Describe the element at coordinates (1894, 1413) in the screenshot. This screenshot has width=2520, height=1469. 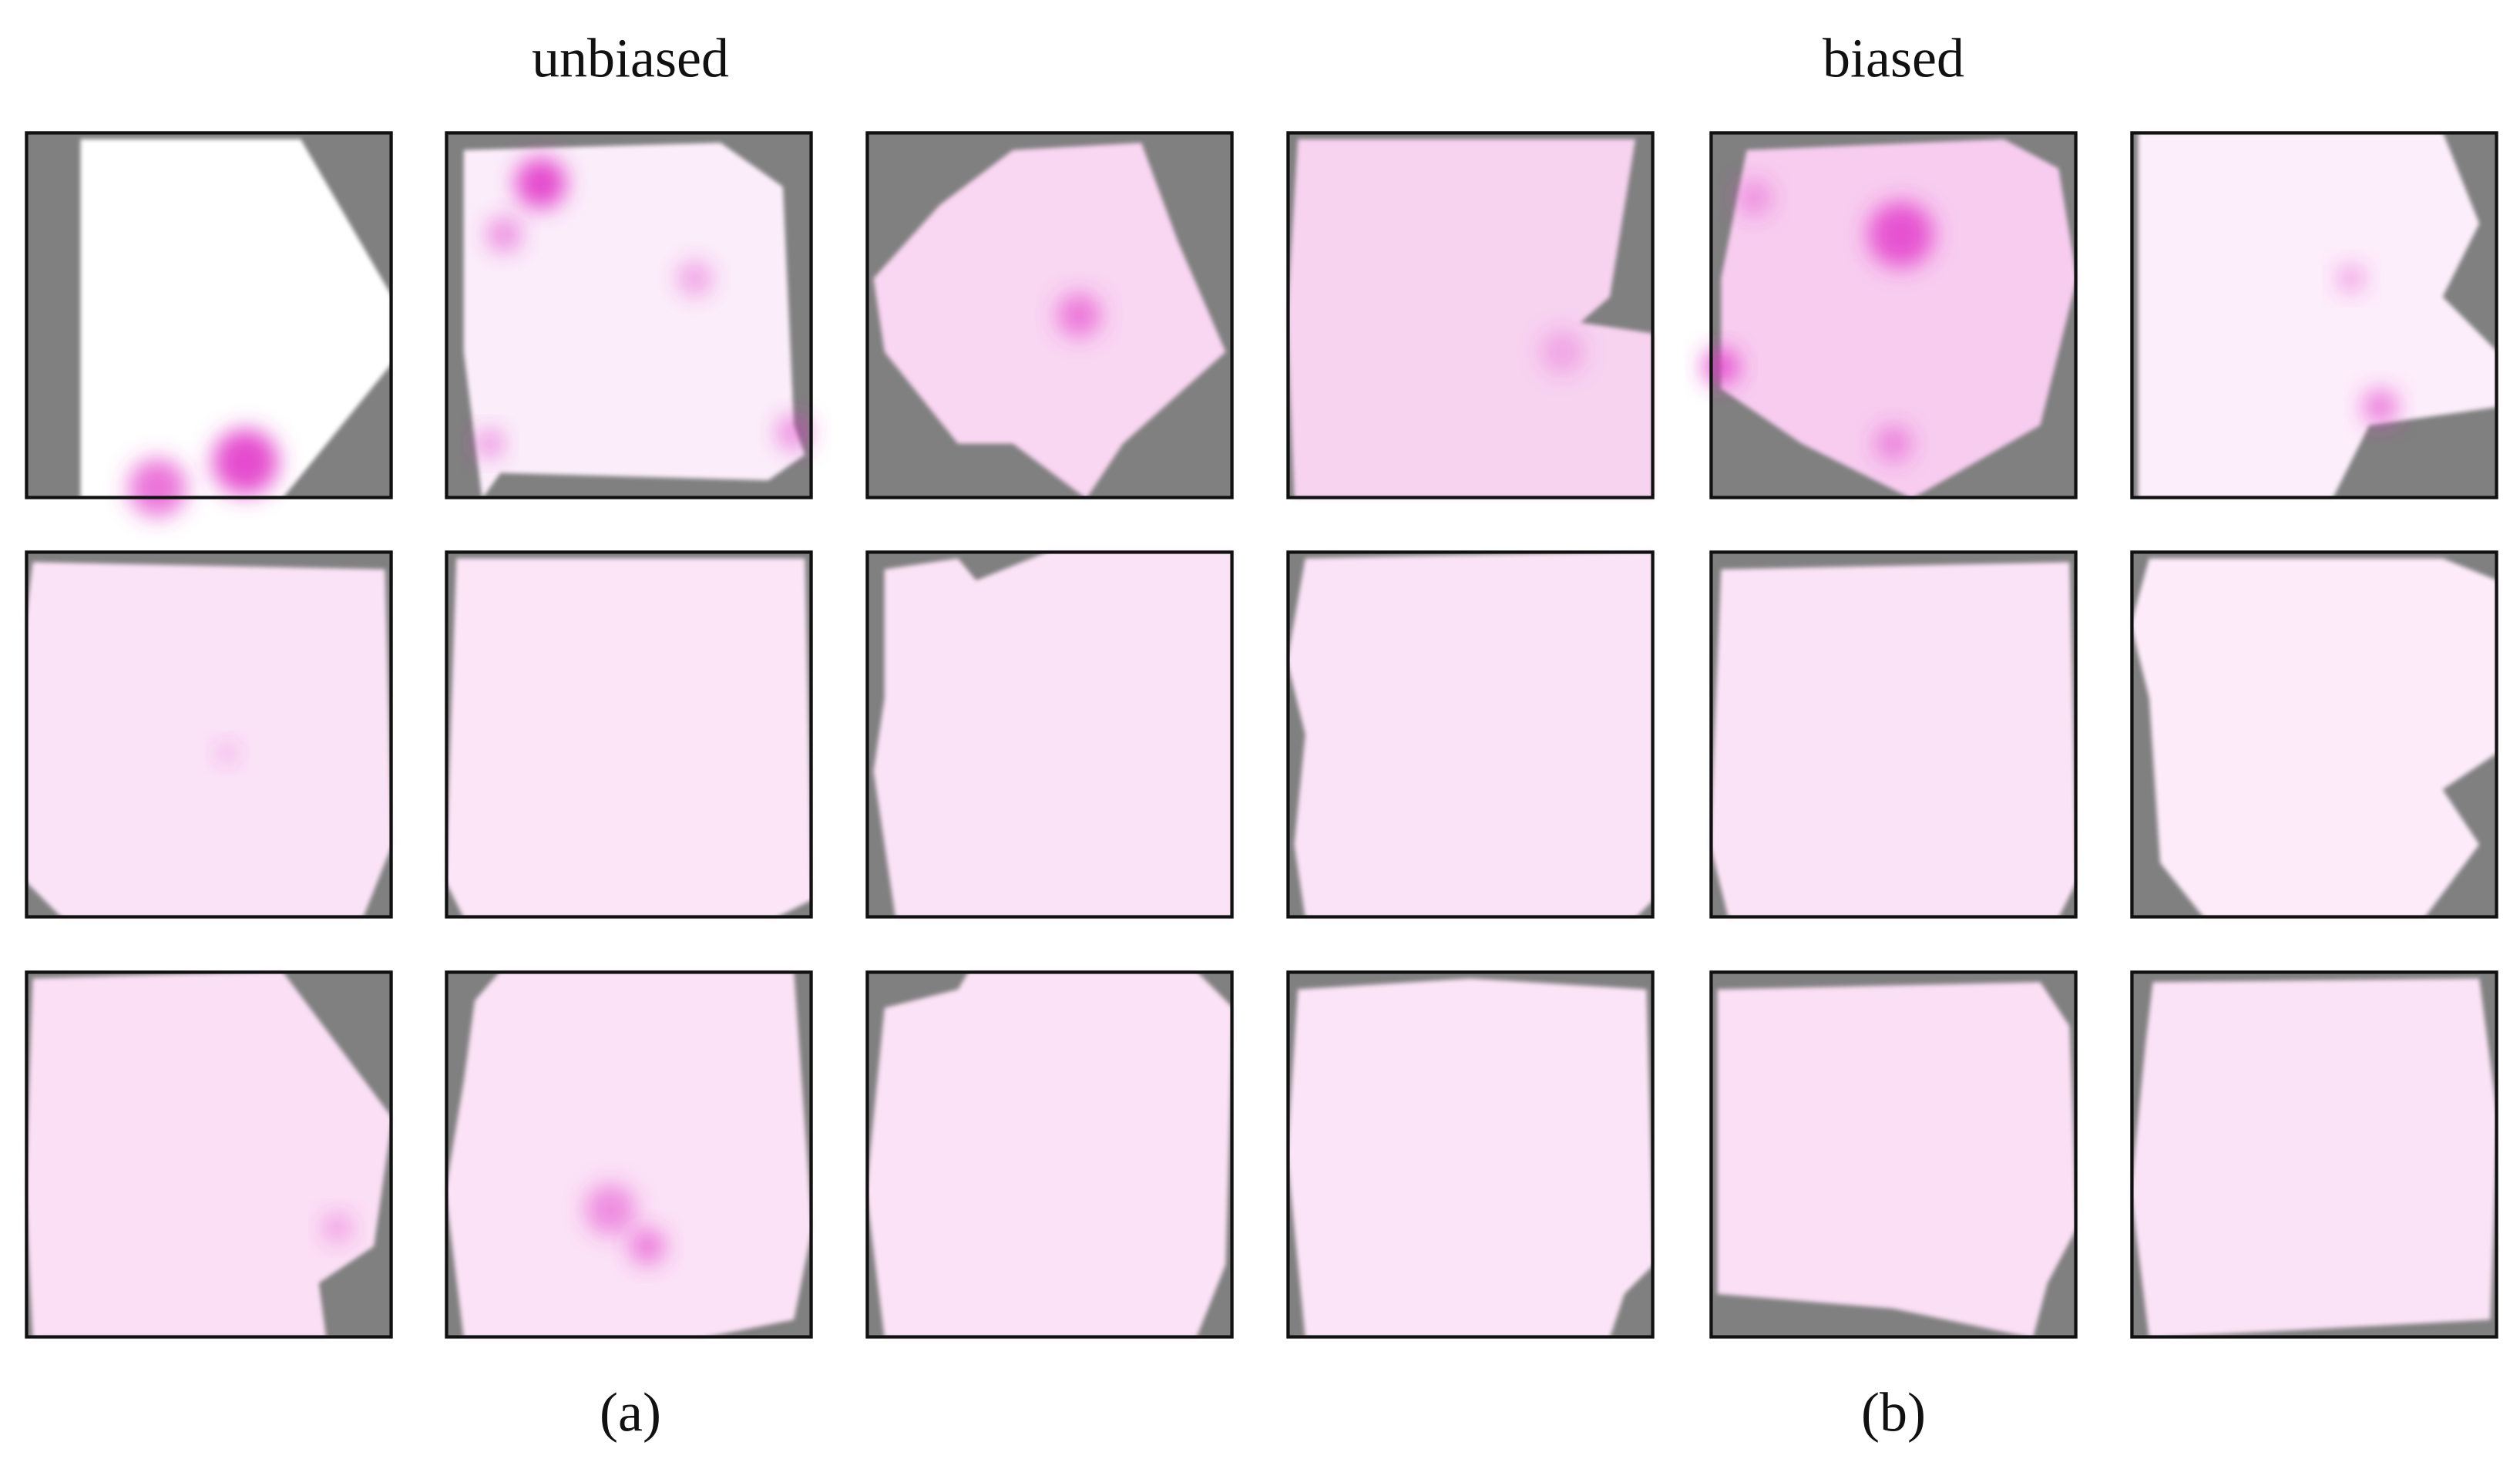
I see `panel-label: (b)` at that location.